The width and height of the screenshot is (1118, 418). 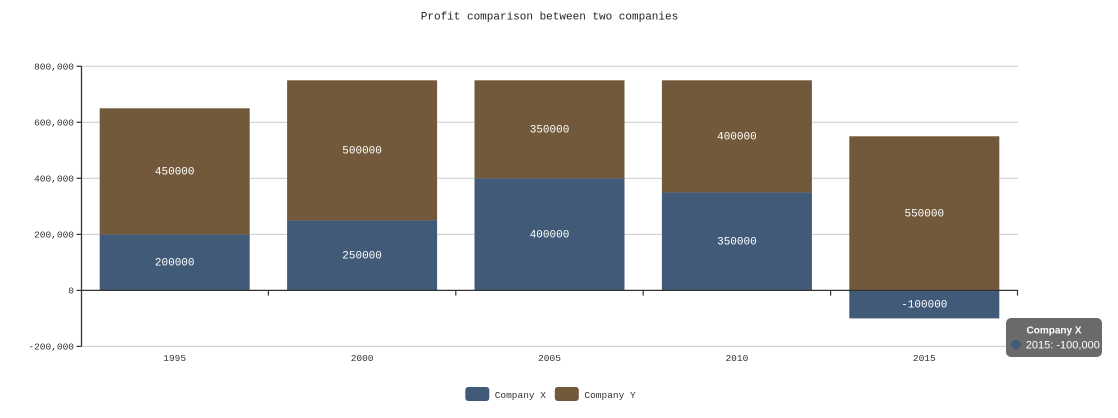 What do you see at coordinates (362, 358) in the screenshot?
I see `svg-text: 2000` at bounding box center [362, 358].